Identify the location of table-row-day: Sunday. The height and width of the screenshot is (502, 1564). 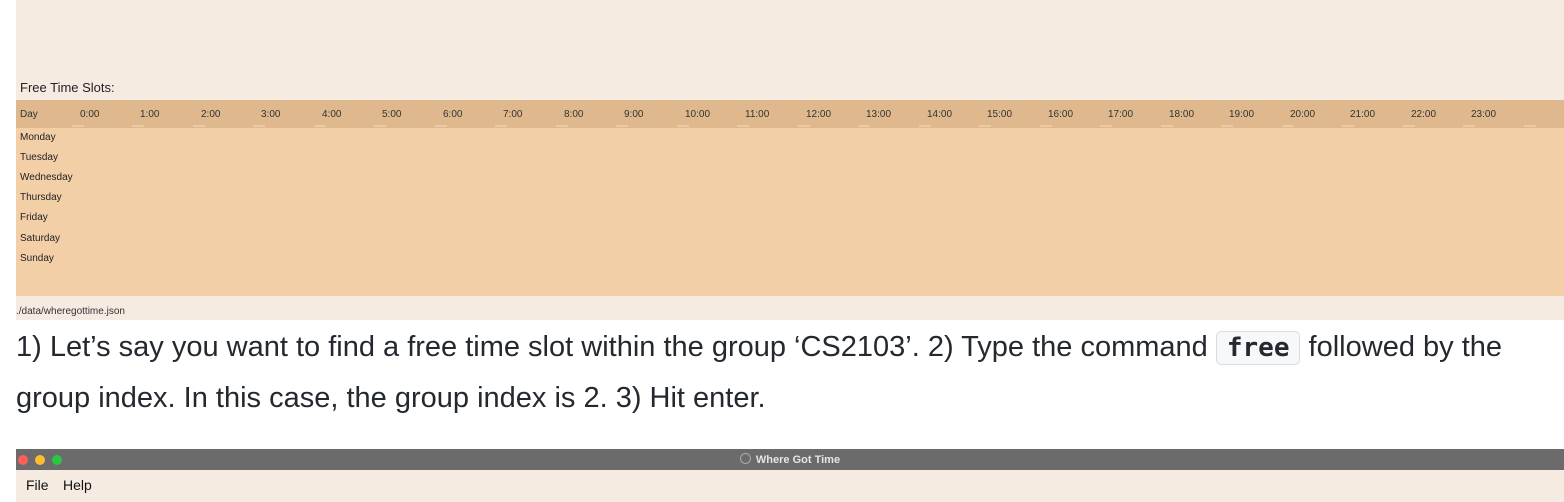
(37, 258).